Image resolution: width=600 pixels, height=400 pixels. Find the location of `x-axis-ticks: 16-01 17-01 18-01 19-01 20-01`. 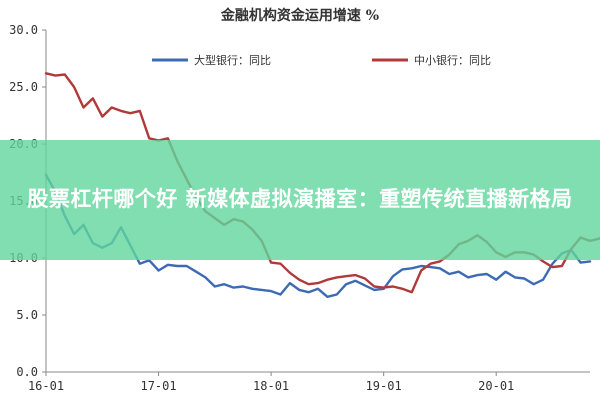

x-axis-ticks: 16-01 17-01 18-01 19-01 20-01 is located at coordinates (271, 382).